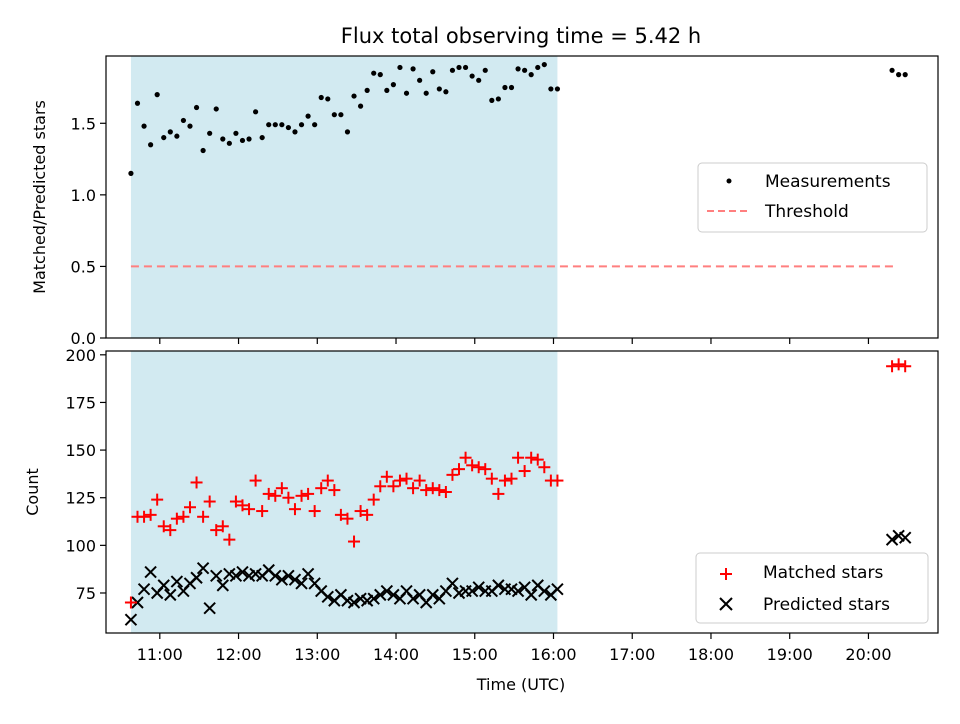 This screenshot has width=960, height=724. What do you see at coordinates (711, 654) in the screenshot?
I see `x-tick-label: 18:00` at bounding box center [711, 654].